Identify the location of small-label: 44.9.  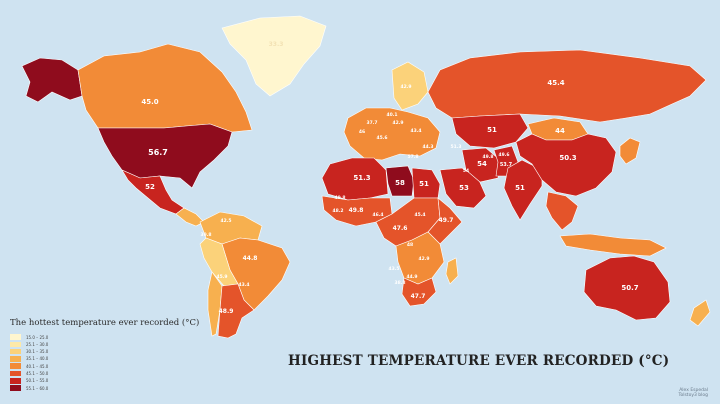
(411, 277).